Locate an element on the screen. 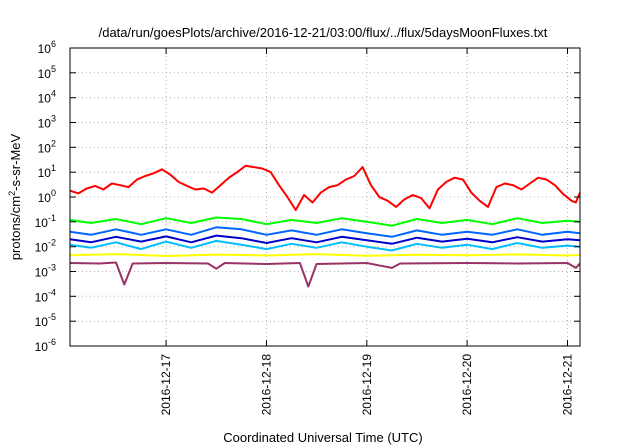  y-tick-label: 10³ is located at coordinates (47, 122).